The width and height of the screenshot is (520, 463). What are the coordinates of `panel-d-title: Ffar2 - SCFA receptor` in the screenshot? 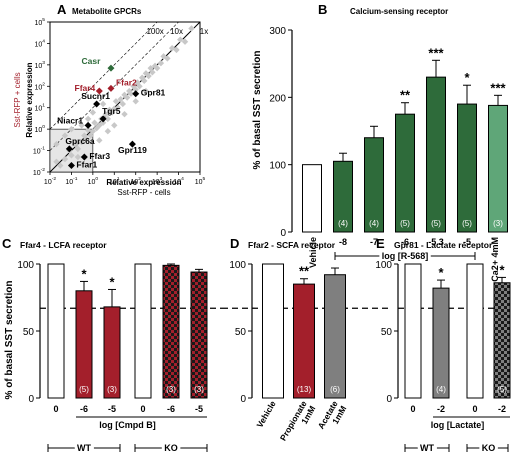 It's located at (292, 245).